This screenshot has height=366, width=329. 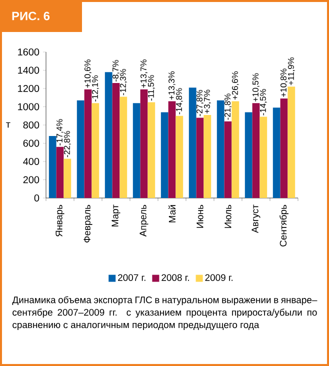 What do you see at coordinates (165, 313) in the screenshot?
I see `text: Динамика объема экспорта ГЛС в натуральном выражении в январе–сентябре 2007–2009 гг. с указанием процента прироста/убыли по сравнению с аналогичным периодом предыдущего года` at bounding box center [165, 313].